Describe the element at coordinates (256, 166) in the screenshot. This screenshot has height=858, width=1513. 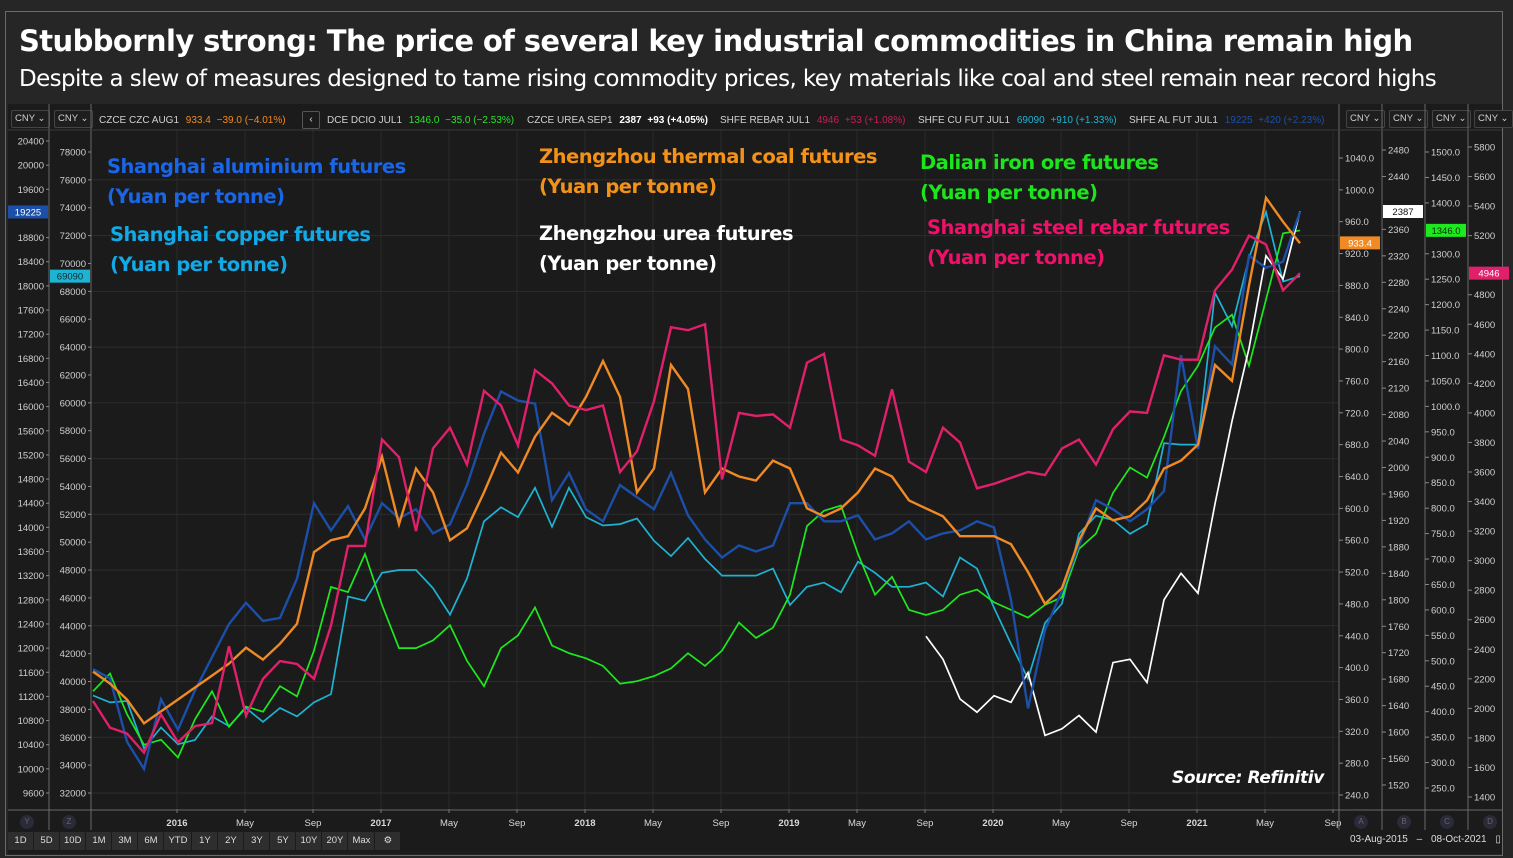
I see `annotation-label: Shanghai aluminium futures` at that location.